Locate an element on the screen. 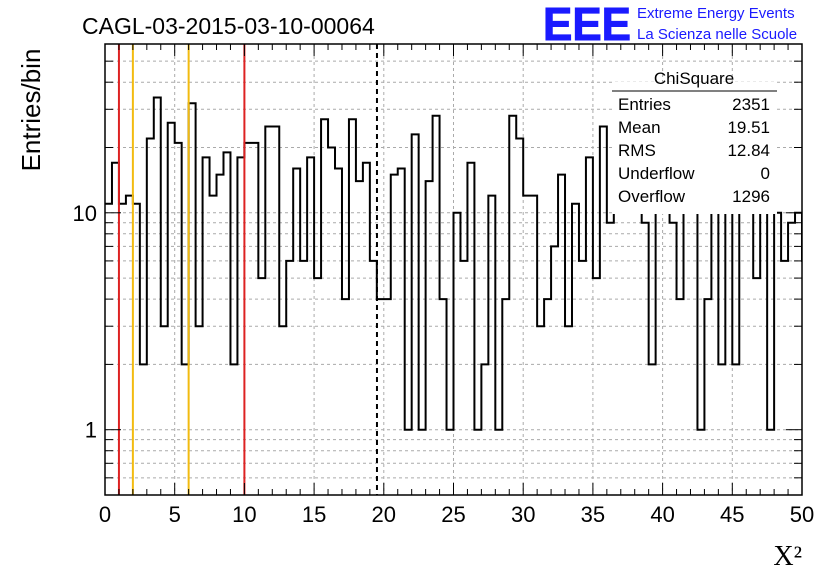 The width and height of the screenshot is (836, 572). x-tick-label: 35 is located at coordinates (593, 514).